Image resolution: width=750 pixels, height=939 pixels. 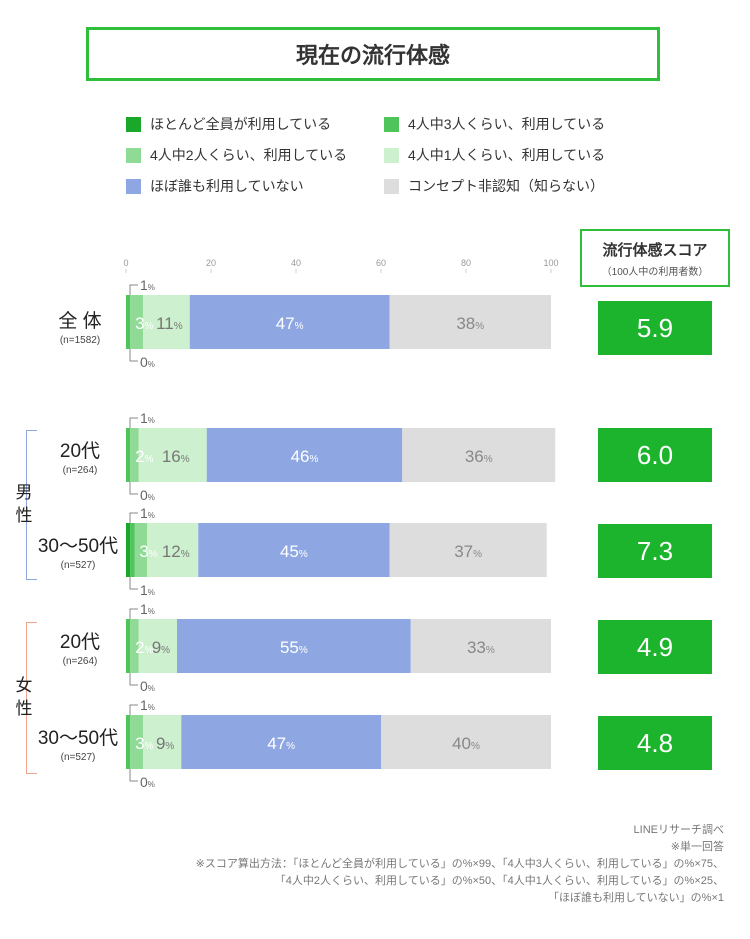 I want to click on legend-item-2-of-4: 4人中2人くらい、利用している, so click(x=236, y=155).